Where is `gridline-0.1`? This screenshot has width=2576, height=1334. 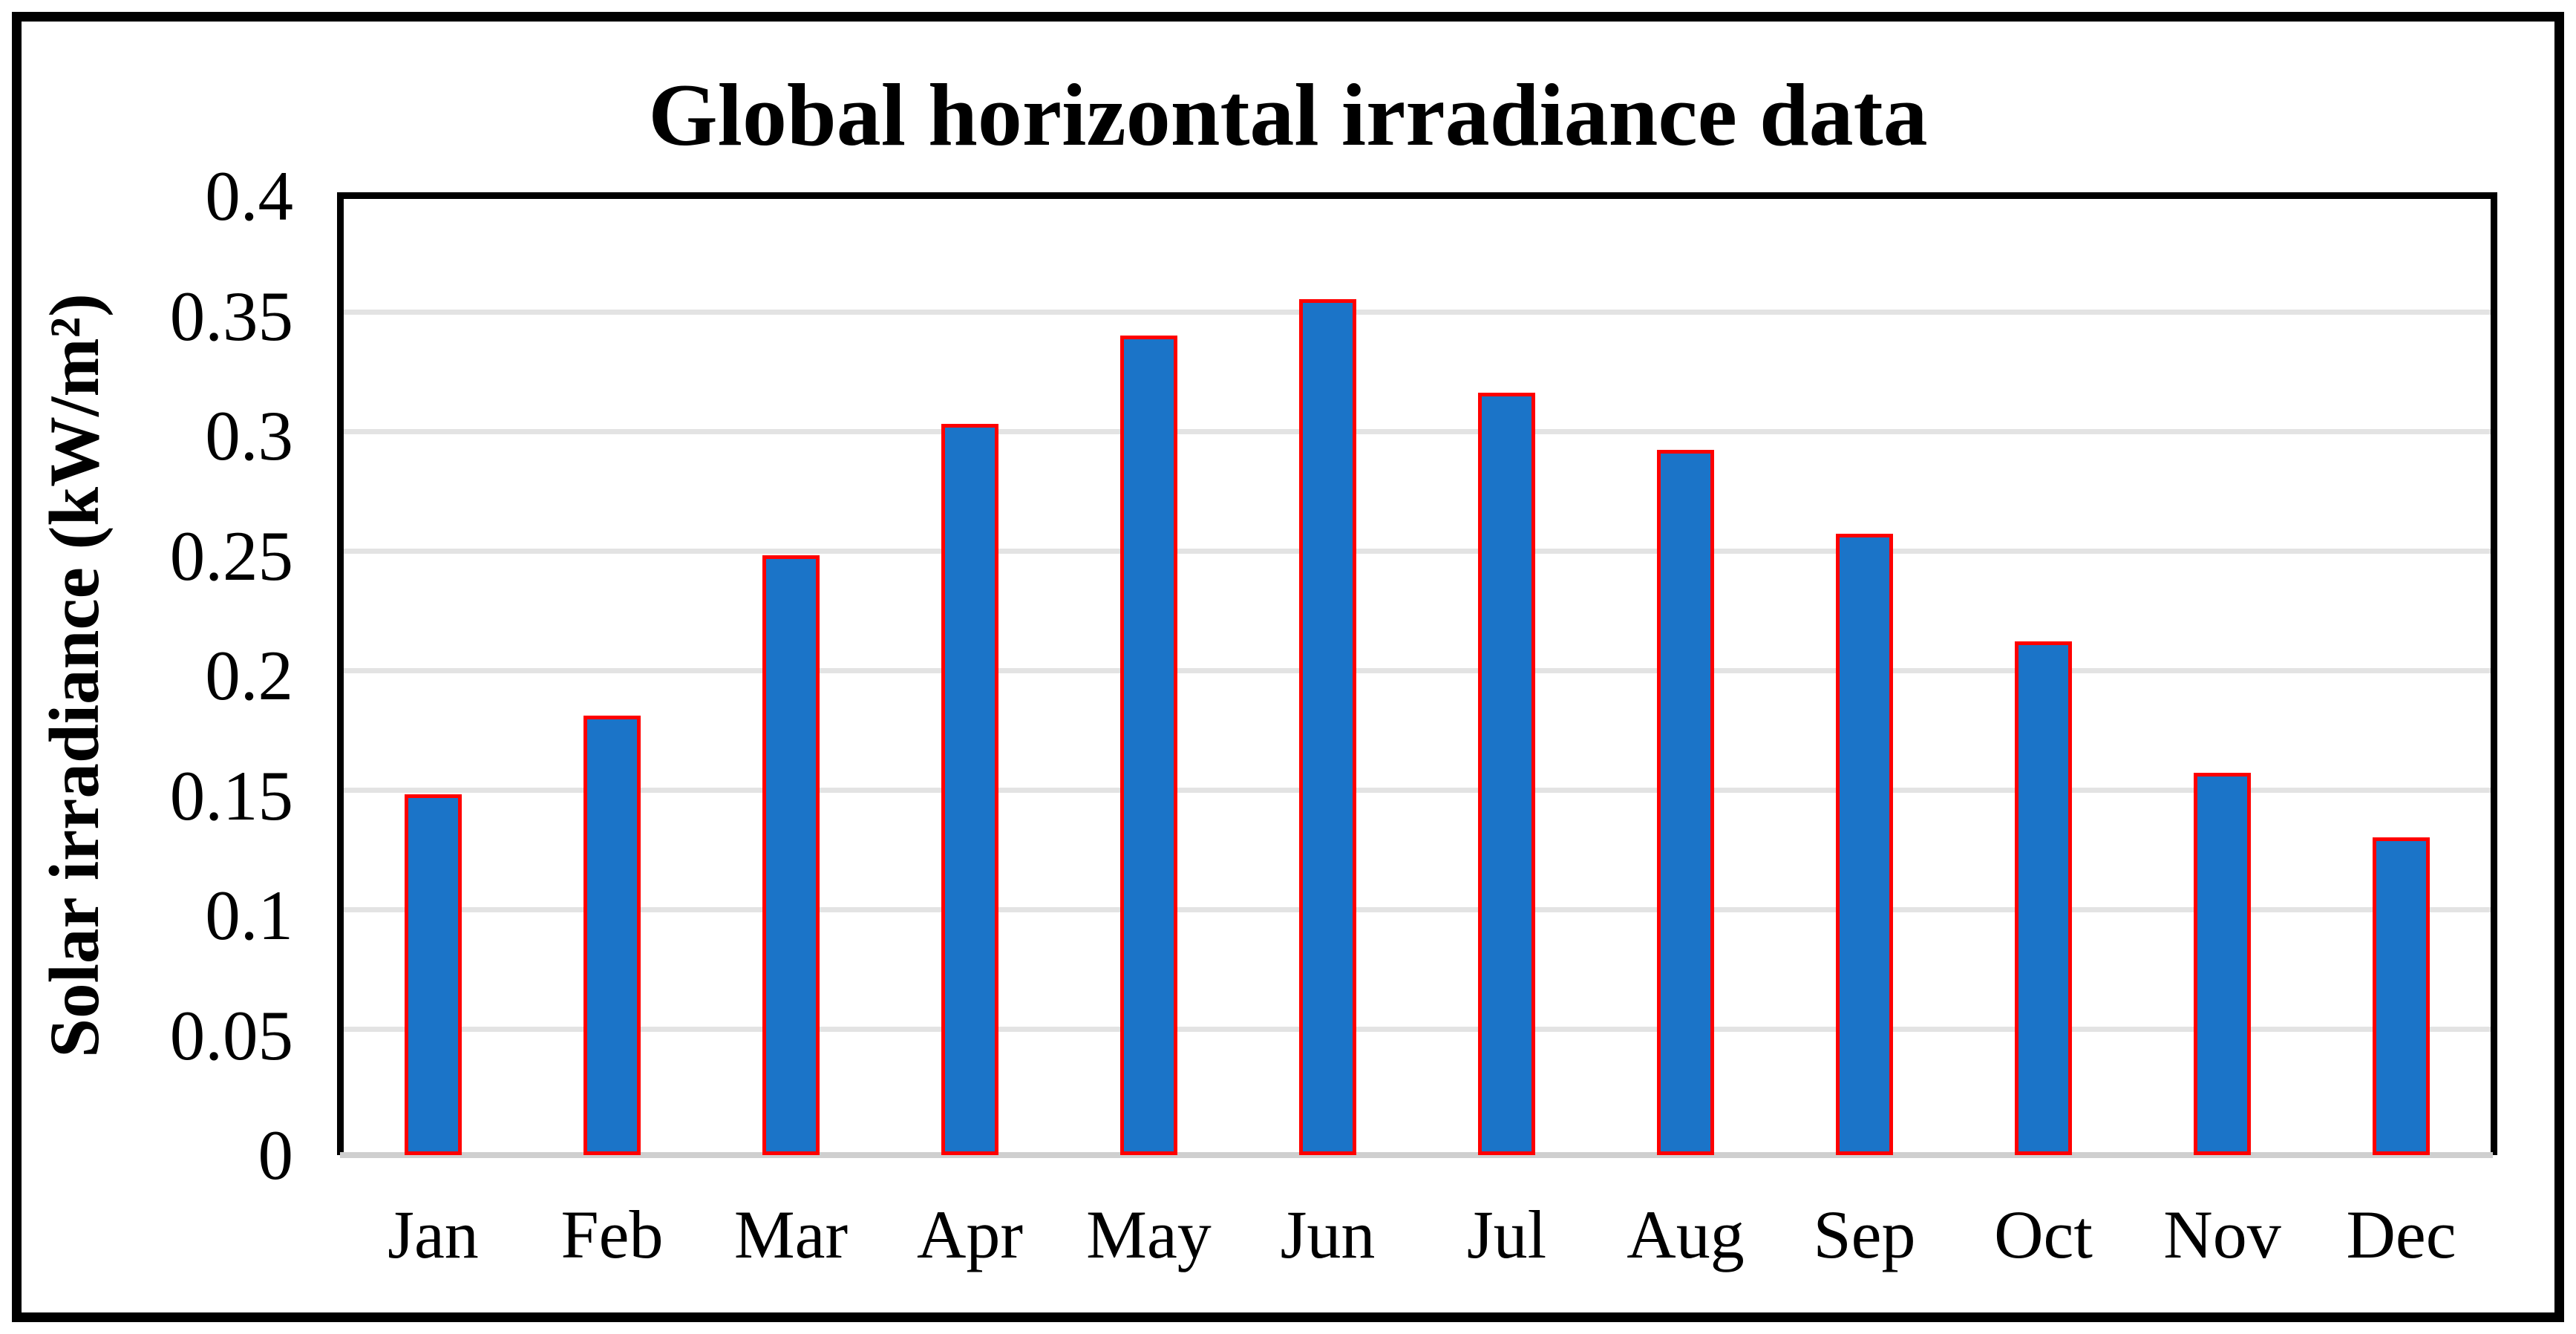
gridline-0.1 is located at coordinates (1417, 909).